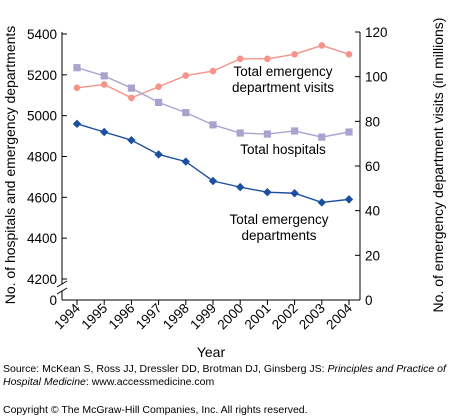 The height and width of the screenshot is (419, 455). What do you see at coordinates (372, 255) in the screenshot?
I see `right-tick-label: 20` at bounding box center [372, 255].